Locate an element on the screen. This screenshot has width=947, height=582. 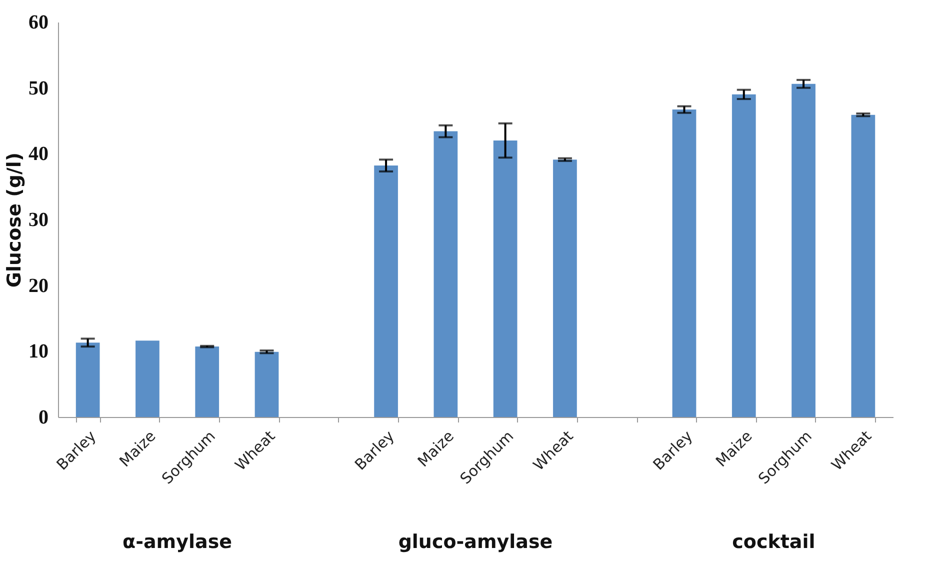
y-tick-label: 30 is located at coordinates (38, 220).